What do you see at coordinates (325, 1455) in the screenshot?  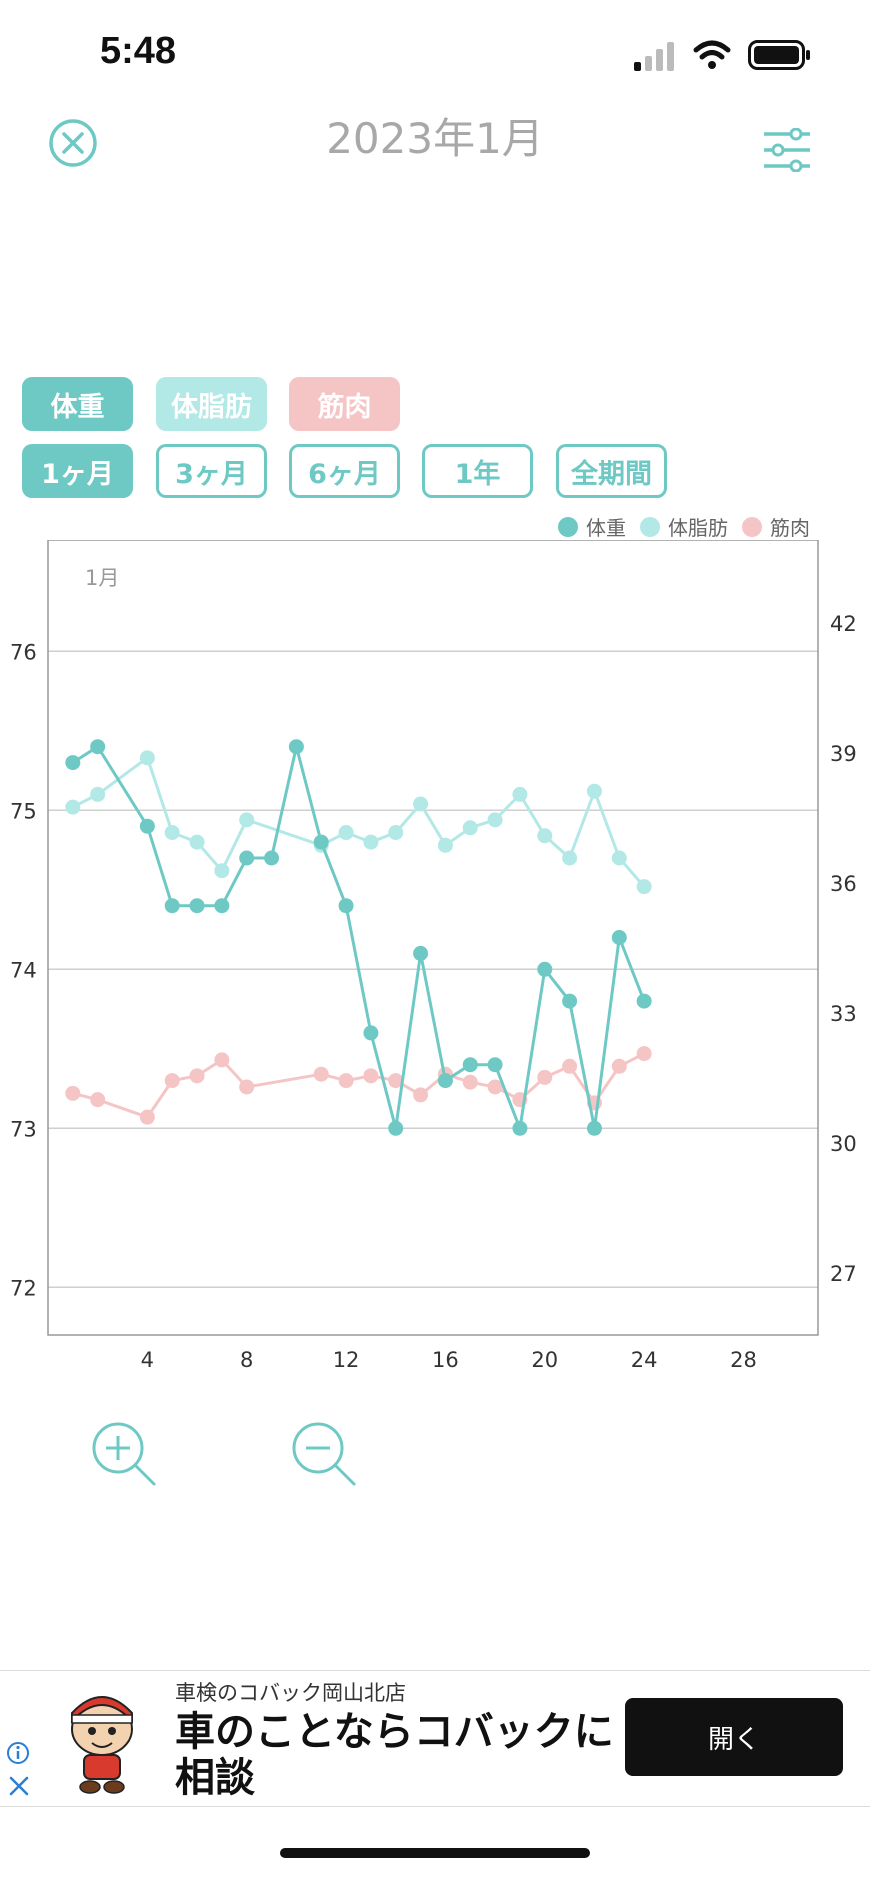 I see `zoom-out-icon` at bounding box center [325, 1455].